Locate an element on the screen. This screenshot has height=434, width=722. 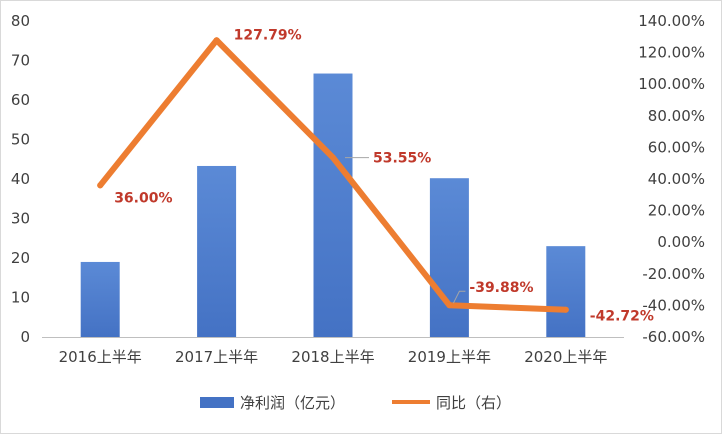
right-tick-label: 100.00% is located at coordinates (671, 84).